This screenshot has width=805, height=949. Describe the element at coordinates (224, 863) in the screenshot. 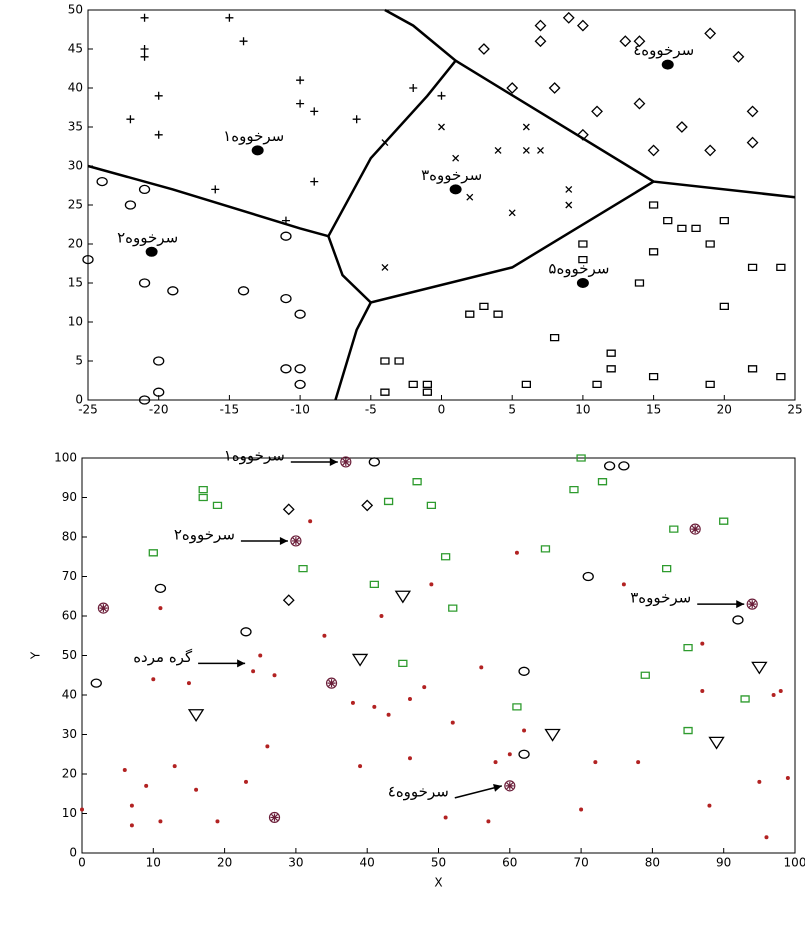

I see `x-tick-label: 20` at that location.